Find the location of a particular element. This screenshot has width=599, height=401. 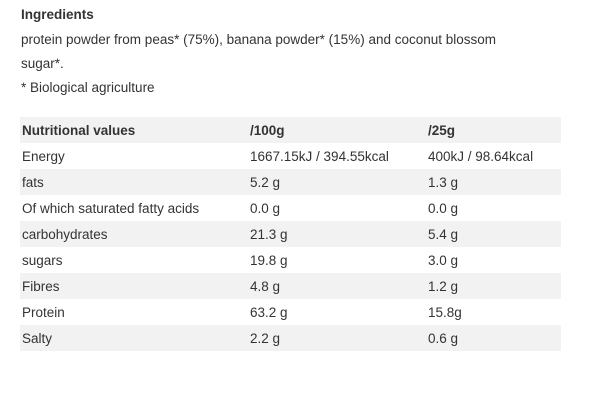

table-cell: 1667.15kJ / 394.55kcal is located at coordinates (319, 156).